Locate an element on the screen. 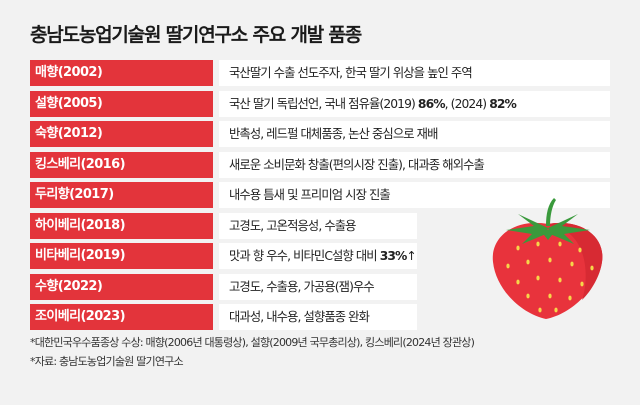  table-row: 매향(2002) 국산딸기 수출 선도주자, 한국 딸기 위상을 높인 주역 is located at coordinates (320, 73).